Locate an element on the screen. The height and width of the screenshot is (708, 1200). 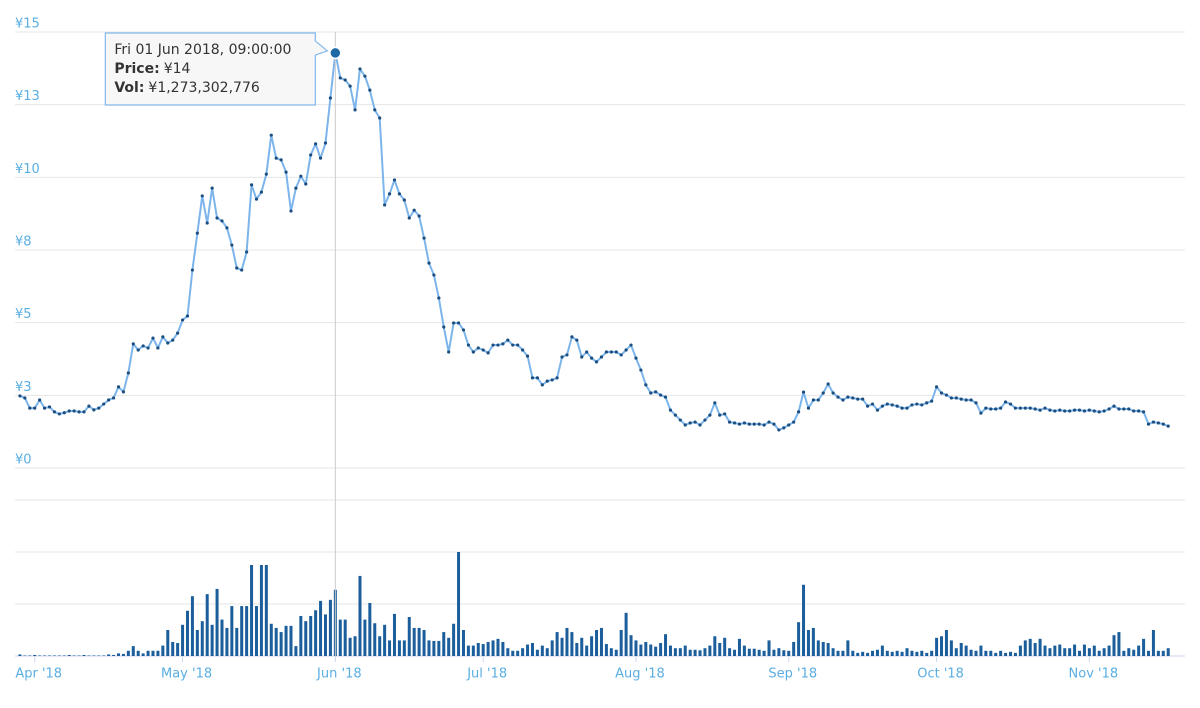
tooltip-box is located at coordinates (216, 69).